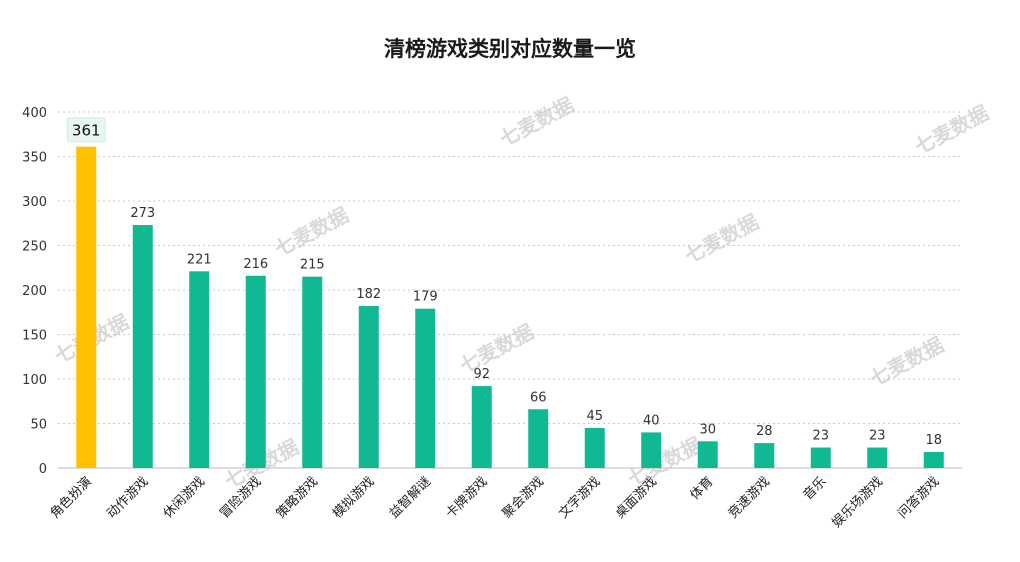 This screenshot has height=562, width=1020. What do you see at coordinates (34, 247) in the screenshot?
I see `y-tick-label: 250` at bounding box center [34, 247].